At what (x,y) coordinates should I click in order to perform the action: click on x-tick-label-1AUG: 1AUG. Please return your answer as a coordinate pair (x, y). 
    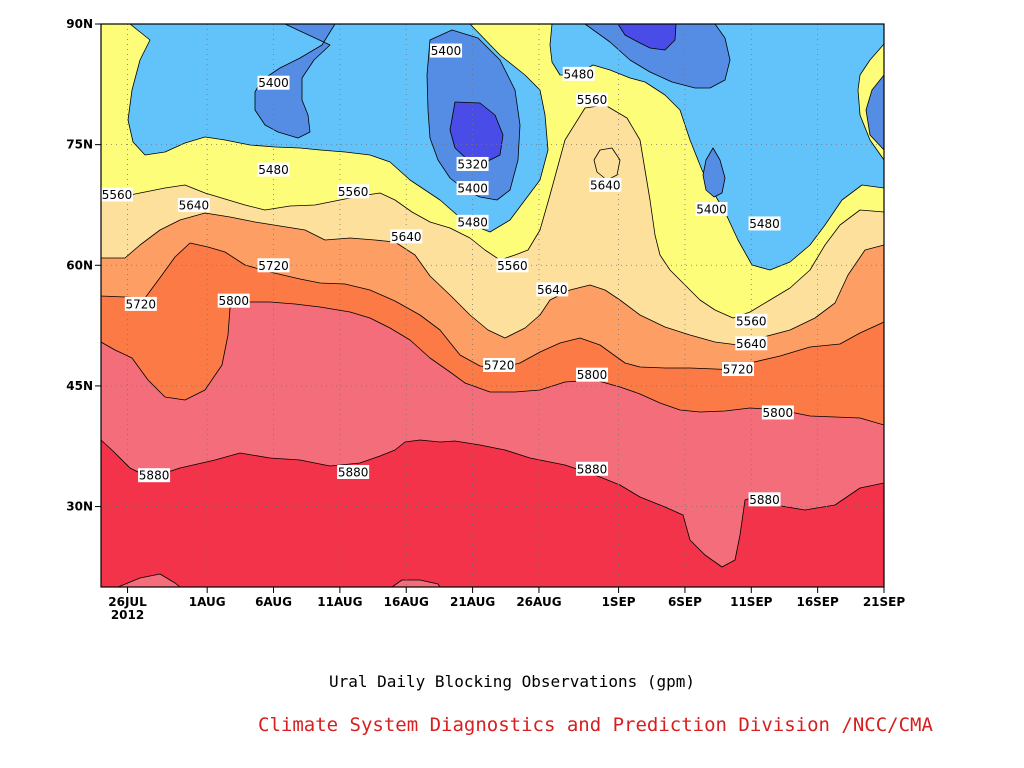
    Looking at the image, I should click on (207, 602).